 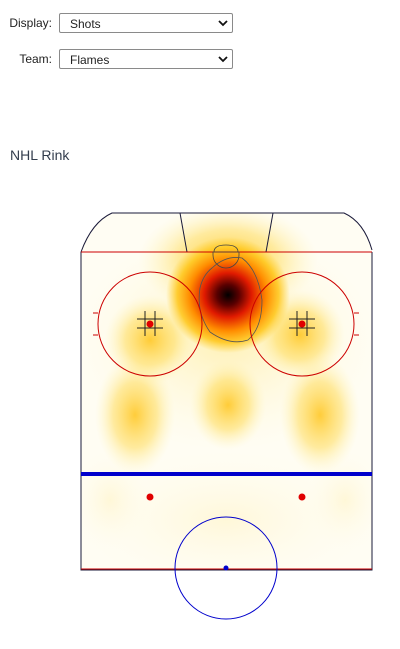 I want to click on goal-net, so click(x=226, y=248).